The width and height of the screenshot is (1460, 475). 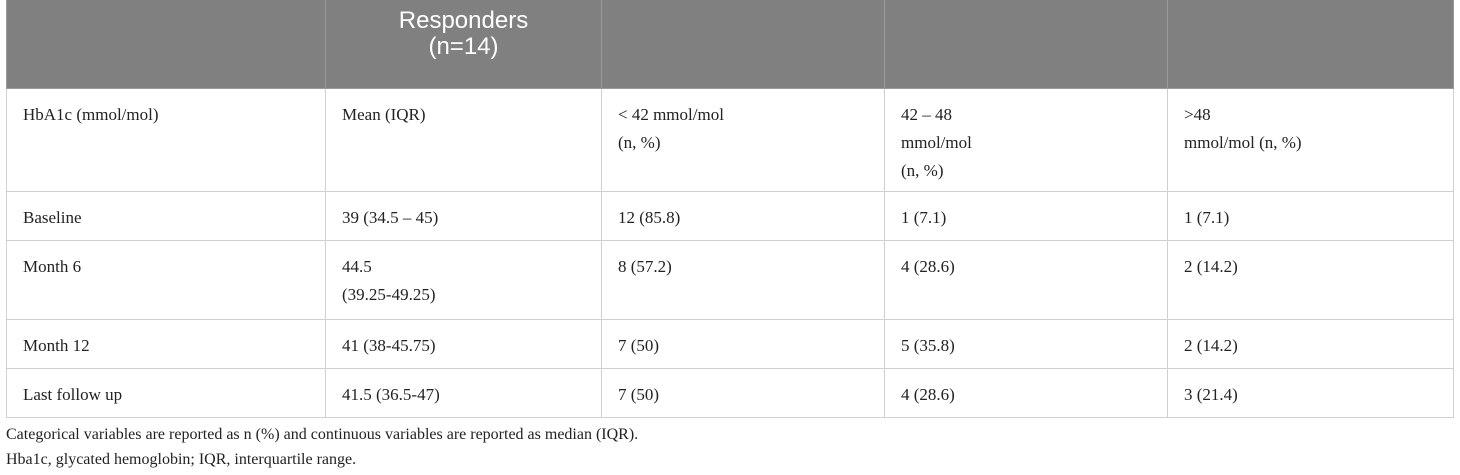 What do you see at coordinates (1310, 44) in the screenshot?
I see `header-cell-col5` at bounding box center [1310, 44].